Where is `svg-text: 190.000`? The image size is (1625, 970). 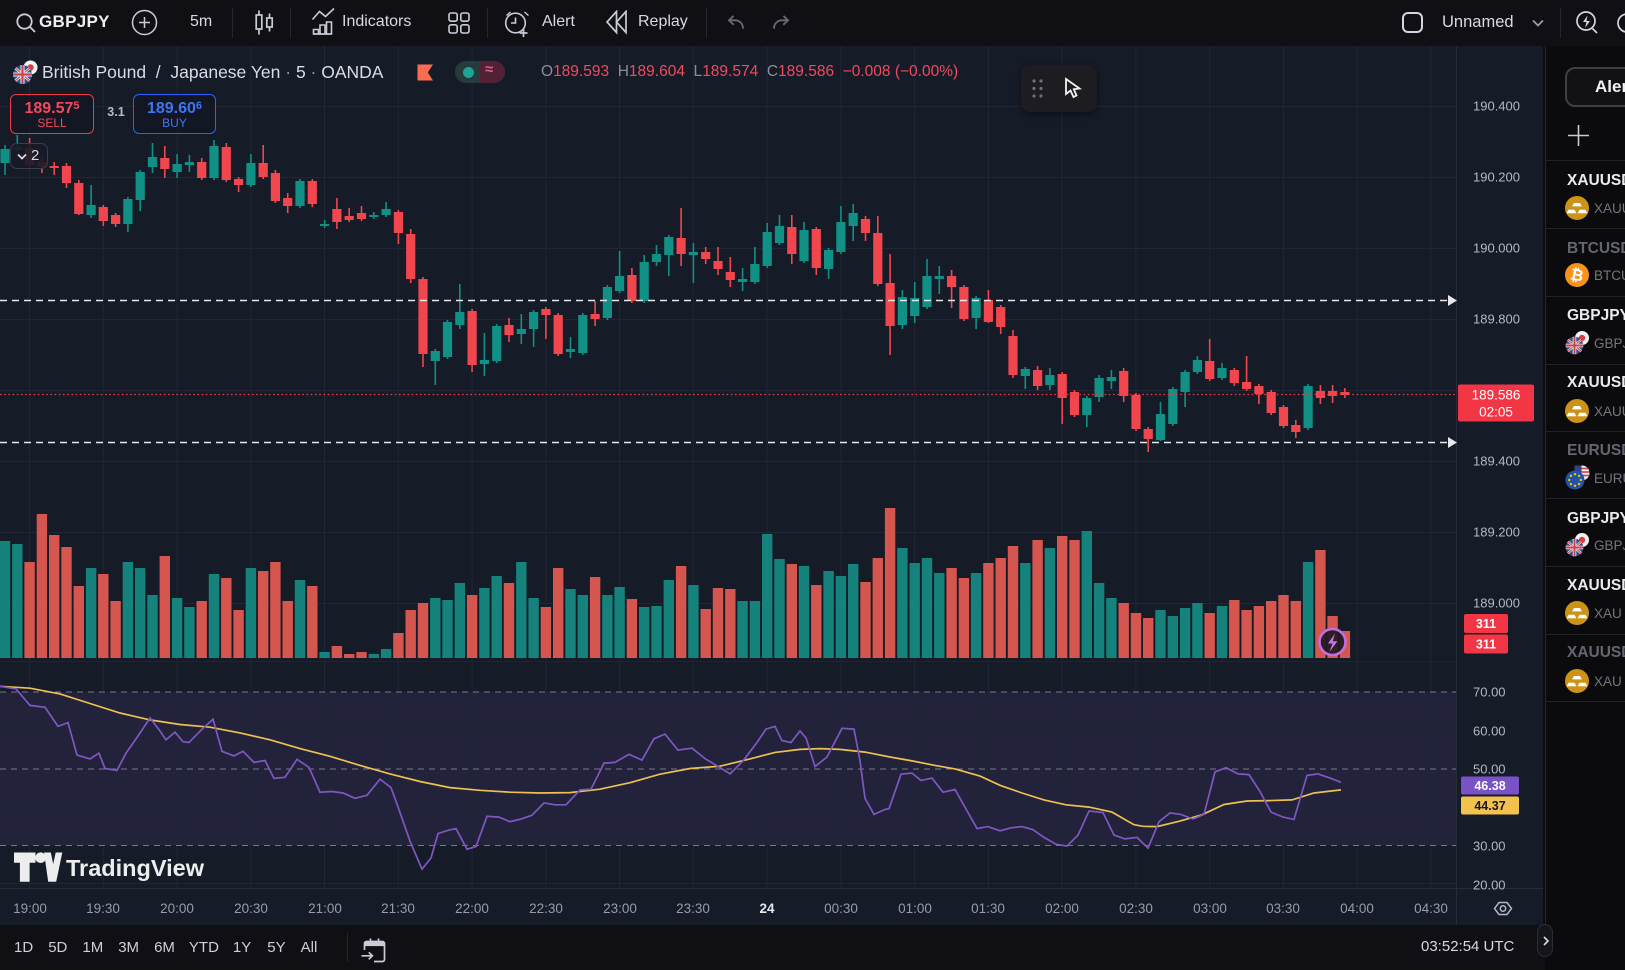 svg-text: 190.000 is located at coordinates (1496, 248).